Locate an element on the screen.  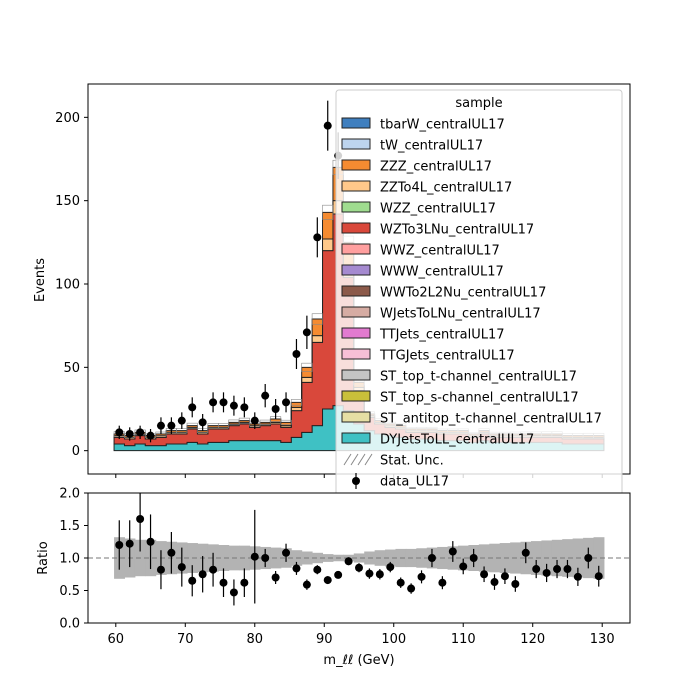
legend-entry: ST_top_t-channel_centralUL17 is located at coordinates (459, 377).